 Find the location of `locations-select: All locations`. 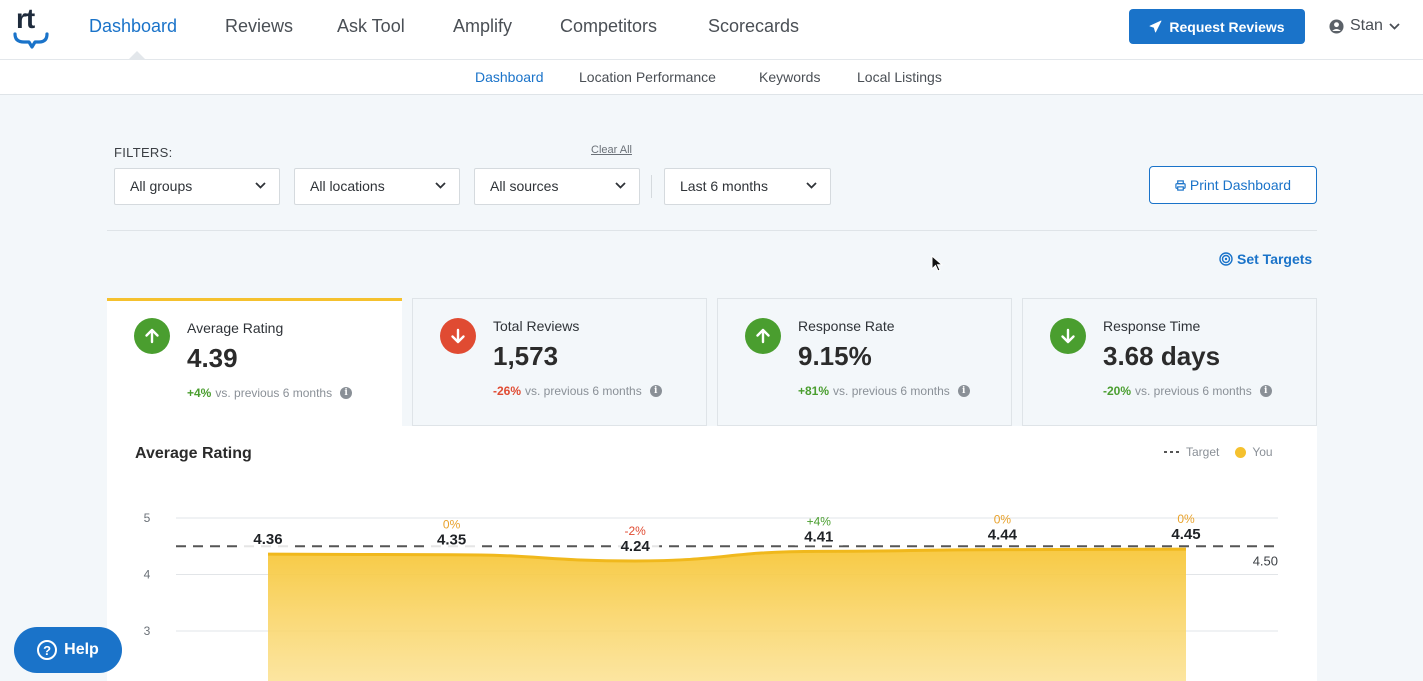

locations-select: All locations is located at coordinates (377, 186).